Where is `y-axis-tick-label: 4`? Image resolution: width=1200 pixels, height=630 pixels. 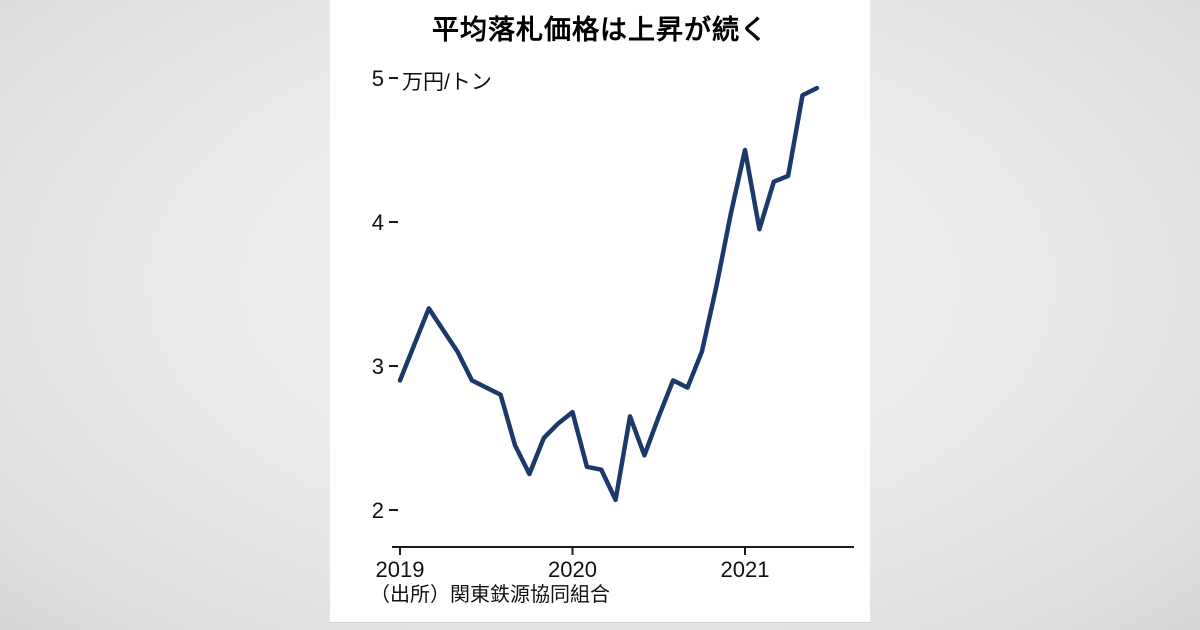
y-axis-tick-label: 4 is located at coordinates (378, 222).